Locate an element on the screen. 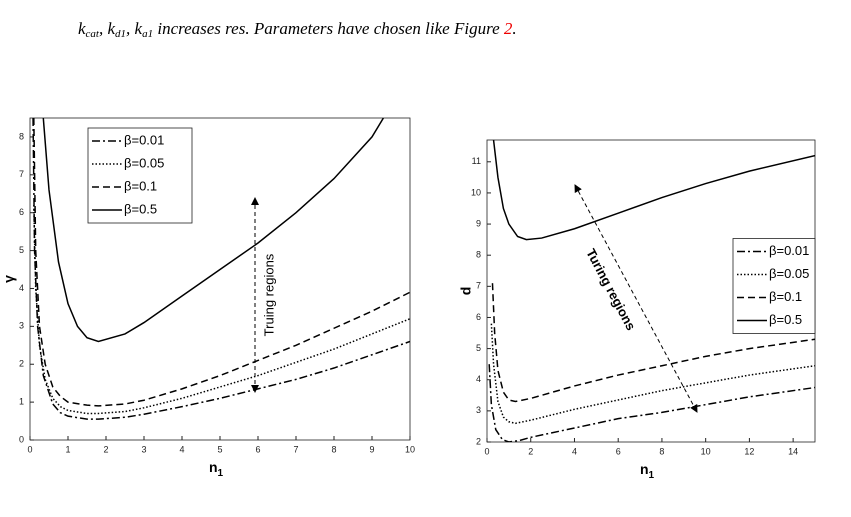 The width and height of the screenshot is (851, 517). y-axis-label: d is located at coordinates (466, 291).